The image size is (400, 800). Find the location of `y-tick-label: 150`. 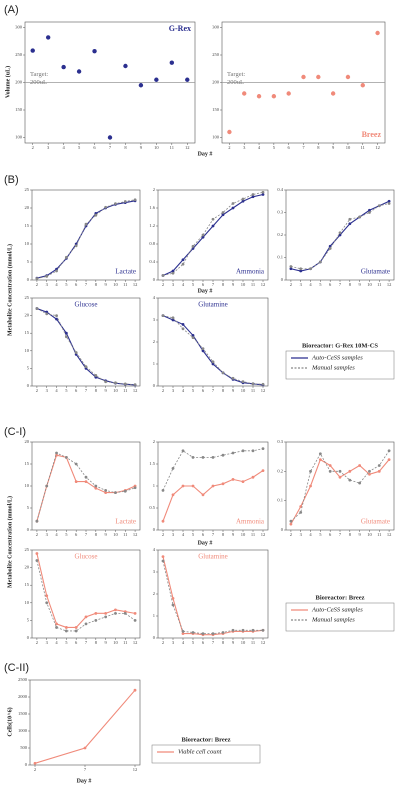

y-tick-label: 150 is located at coordinates (19, 109).